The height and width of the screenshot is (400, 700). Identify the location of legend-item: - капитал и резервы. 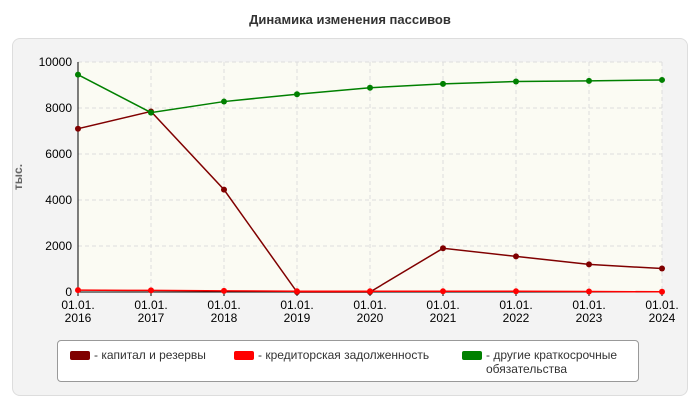
(157, 355).